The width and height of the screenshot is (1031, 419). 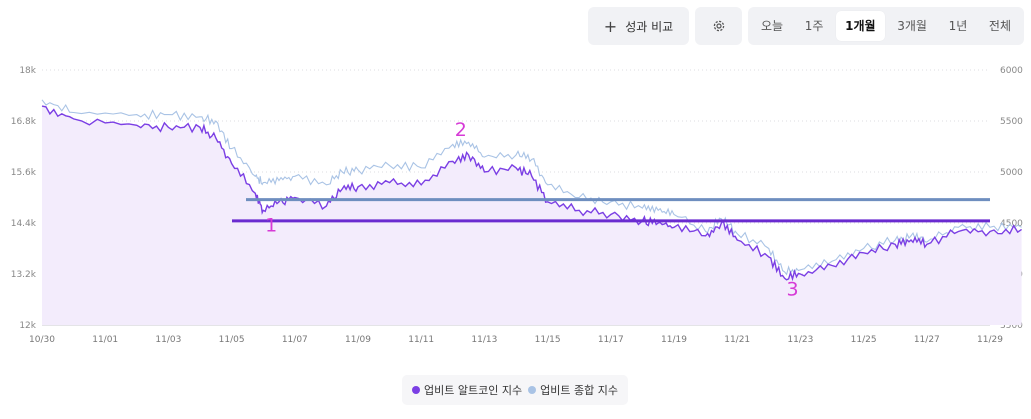 I want to click on x-tick-label: 11/03, so click(x=168, y=340).